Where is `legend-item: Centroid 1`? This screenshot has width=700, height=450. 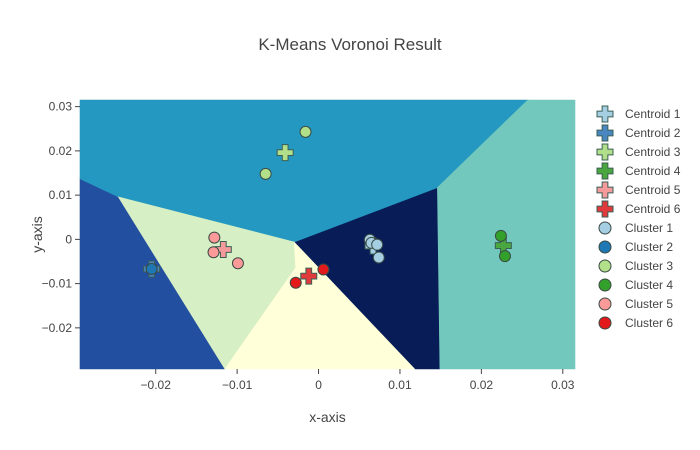
legend-item: Centroid 1 is located at coordinates (638, 114).